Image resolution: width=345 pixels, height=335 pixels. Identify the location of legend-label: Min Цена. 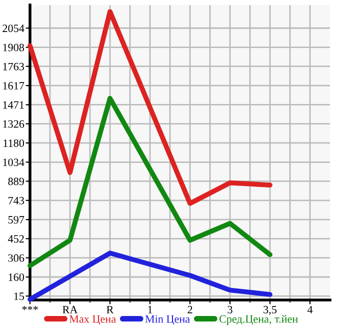
(167, 320).